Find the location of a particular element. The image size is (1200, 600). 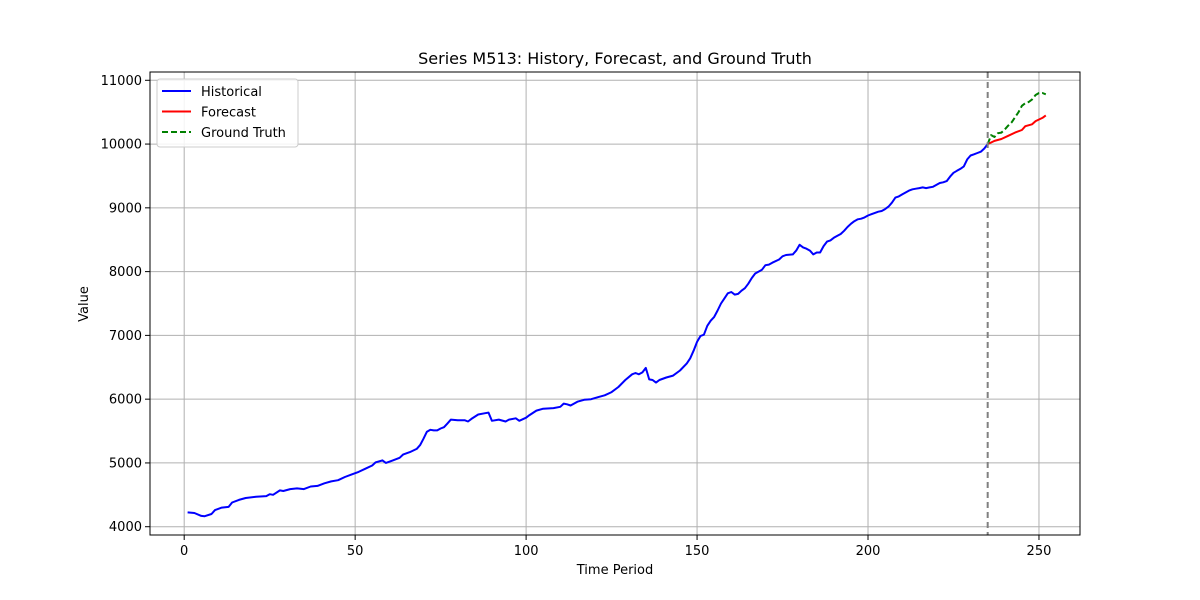

legend-label: Ground Truth is located at coordinates (243, 133).